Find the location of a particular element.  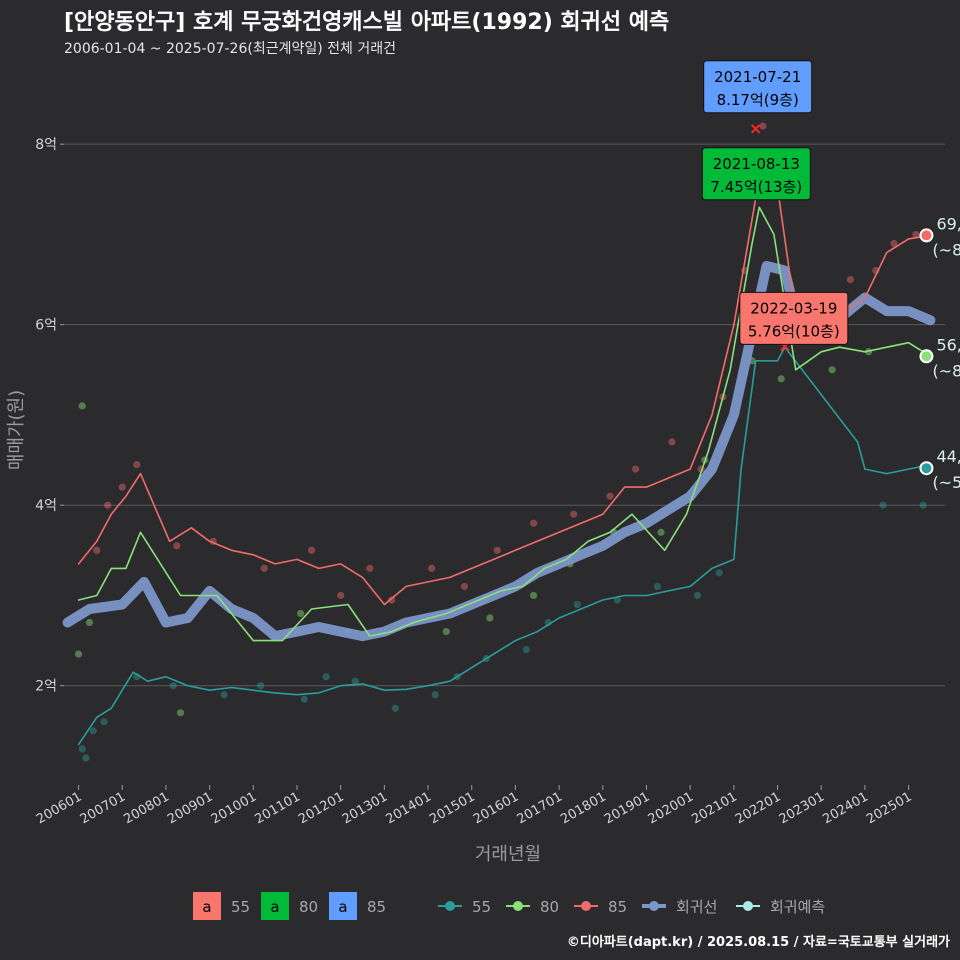

x-tick-label: 200701 is located at coordinates (103, 808).